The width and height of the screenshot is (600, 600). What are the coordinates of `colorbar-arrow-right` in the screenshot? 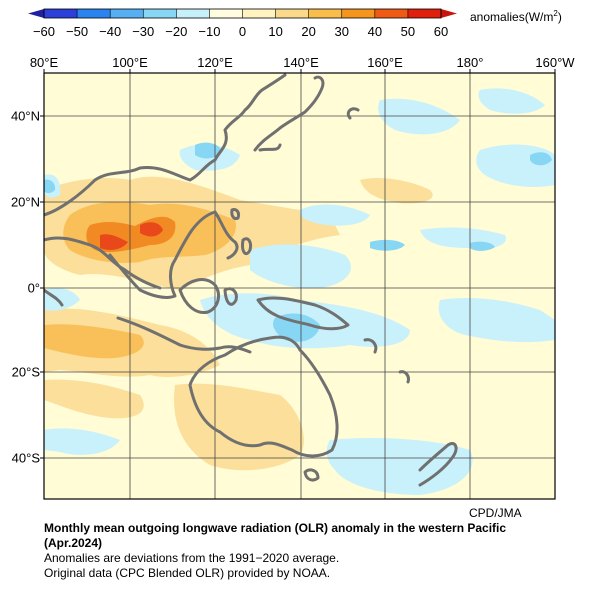 It's located at (449, 13).